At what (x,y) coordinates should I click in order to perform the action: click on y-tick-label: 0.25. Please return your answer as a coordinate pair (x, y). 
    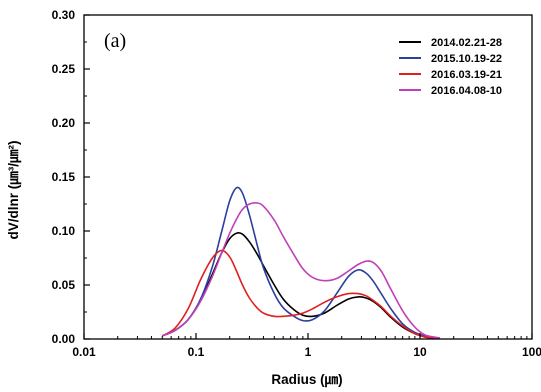
    Looking at the image, I should click on (64, 69).